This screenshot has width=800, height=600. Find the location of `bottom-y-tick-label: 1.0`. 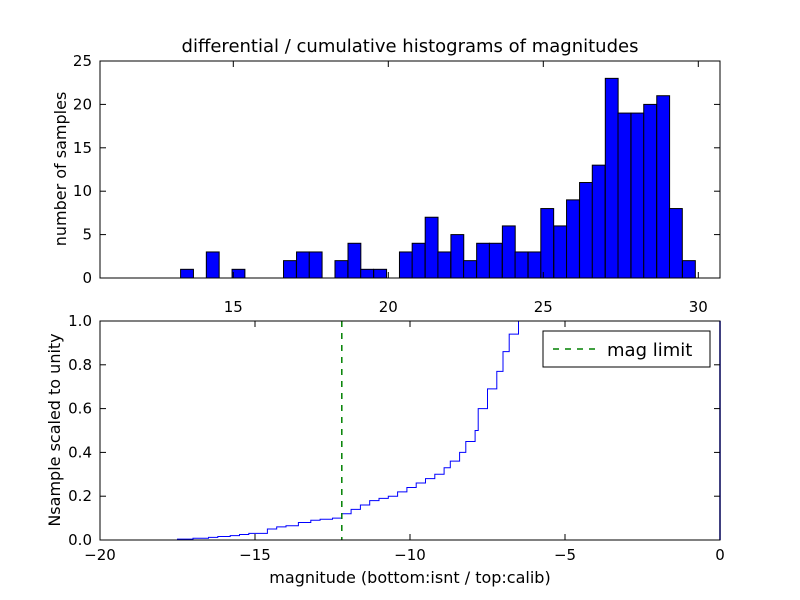

bottom-y-tick-label: 1.0 is located at coordinates (80, 321).